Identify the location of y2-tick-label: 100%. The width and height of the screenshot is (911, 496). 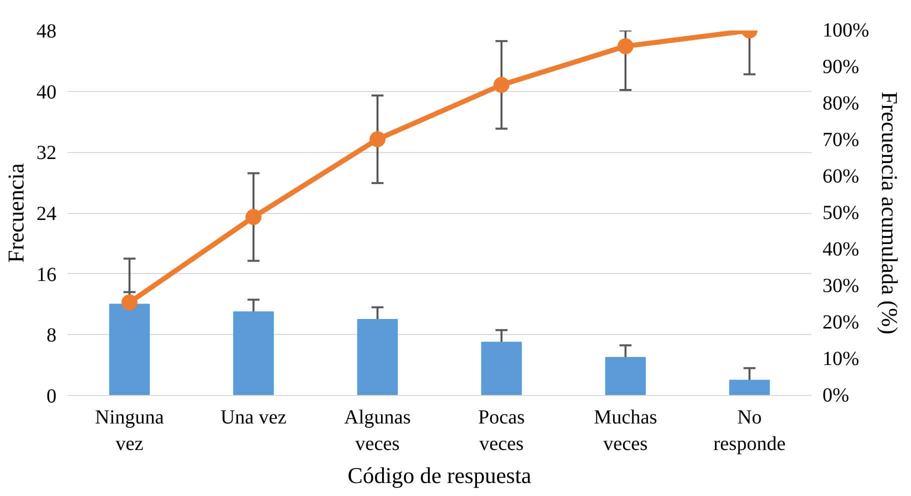
(846, 31).